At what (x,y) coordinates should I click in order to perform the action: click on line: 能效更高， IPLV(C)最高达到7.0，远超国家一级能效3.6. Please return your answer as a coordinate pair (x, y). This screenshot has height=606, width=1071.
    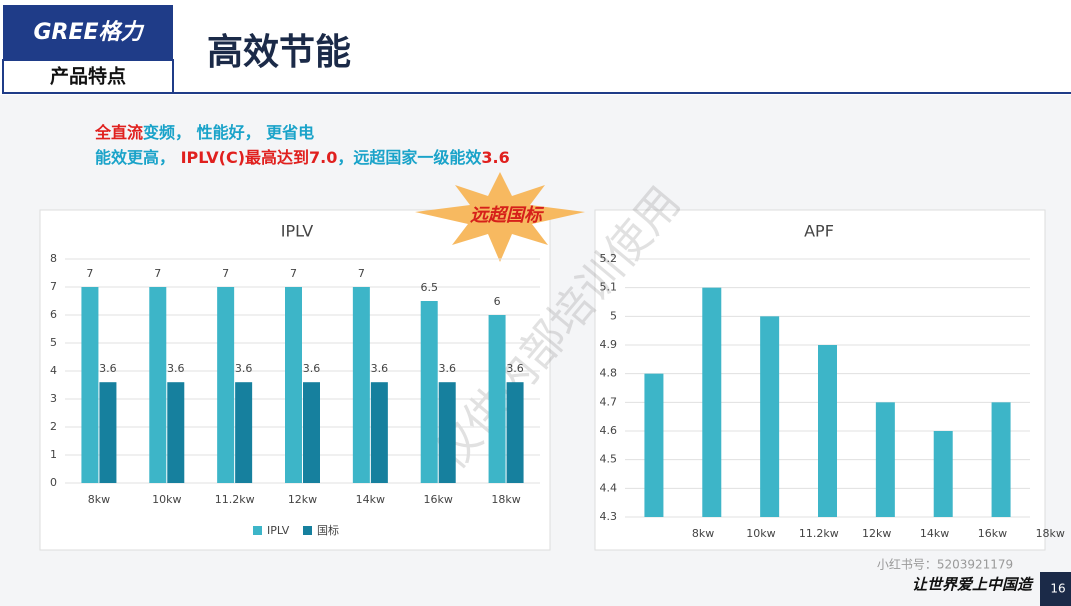
    Looking at the image, I should click on (302, 157).